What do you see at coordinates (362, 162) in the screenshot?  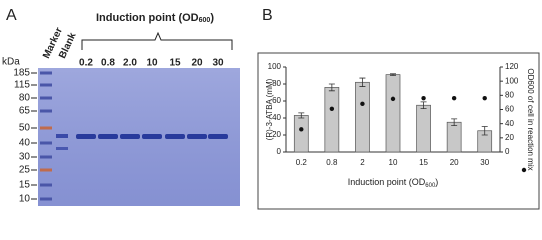 I see `x-tick-label: 2` at bounding box center [362, 162].